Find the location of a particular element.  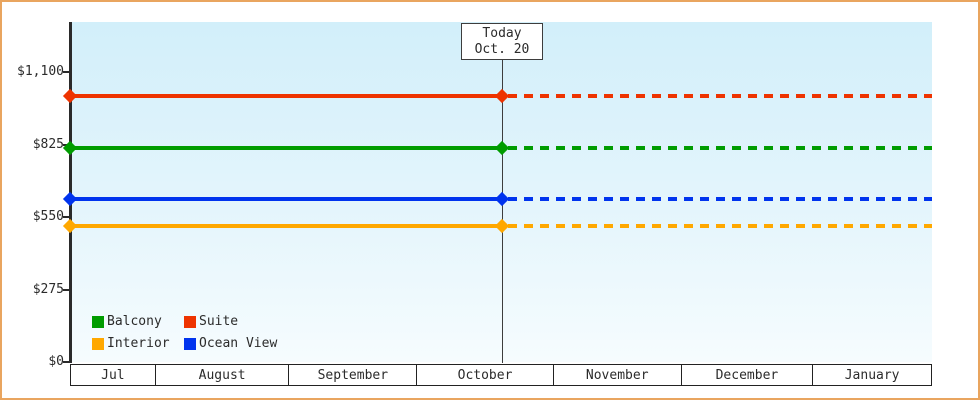

legend-label: Ocean View is located at coordinates (238, 343).